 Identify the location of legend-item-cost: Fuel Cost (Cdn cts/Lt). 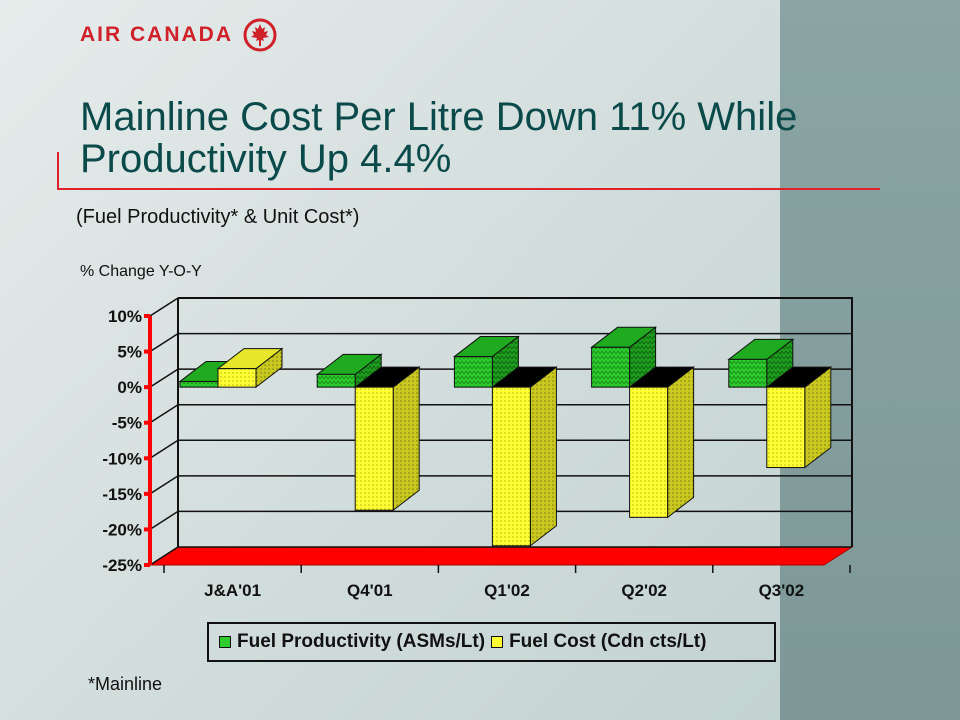
(598, 642).